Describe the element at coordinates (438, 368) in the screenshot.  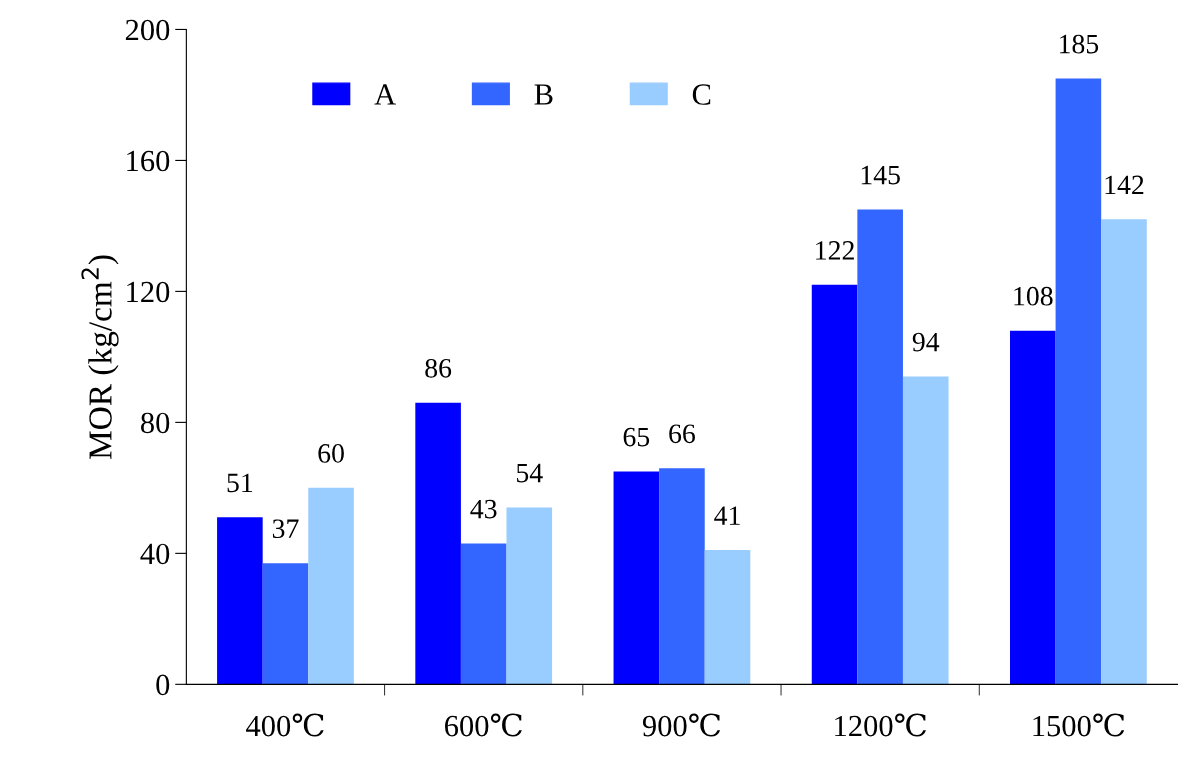
I see `data-label: 86` at that location.